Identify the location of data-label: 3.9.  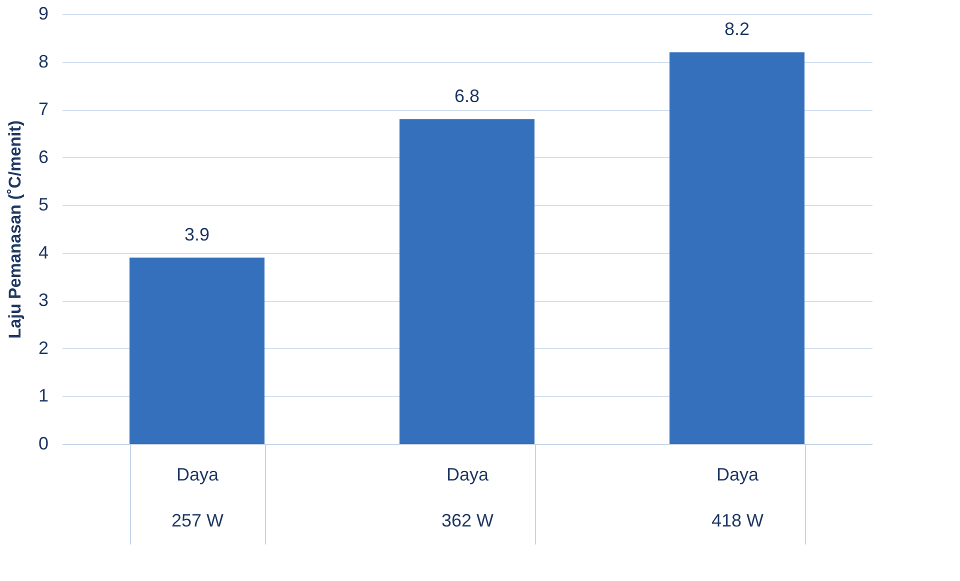
(197, 234).